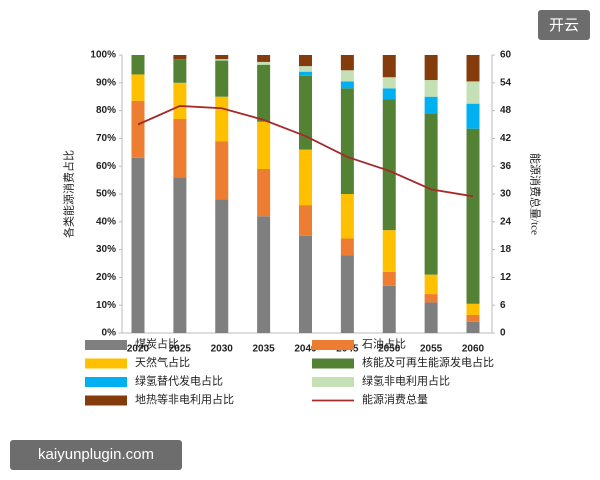 The width and height of the screenshot is (600, 480). What do you see at coordinates (305, 349) in the screenshot?
I see `x-tick-label: 2040` at bounding box center [305, 349].